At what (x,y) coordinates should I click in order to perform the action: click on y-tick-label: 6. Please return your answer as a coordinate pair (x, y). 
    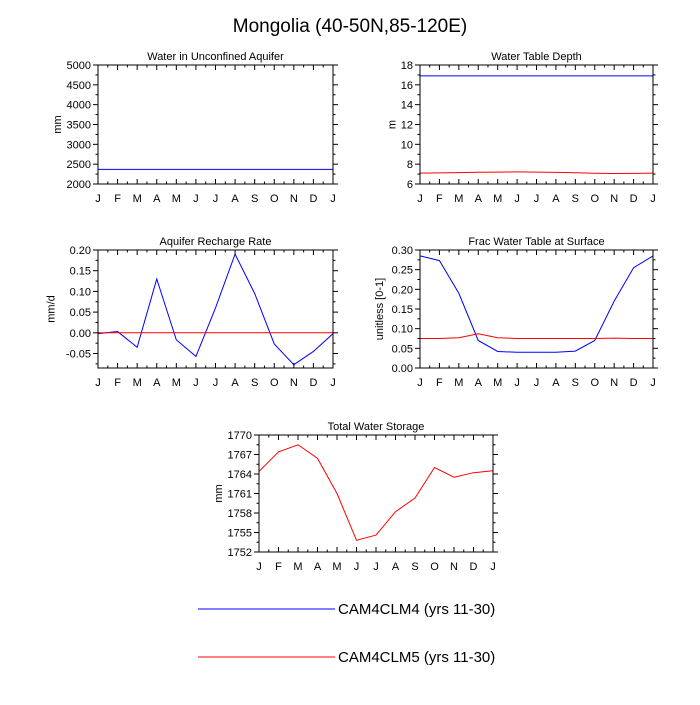
    Looking at the image, I should click on (410, 185).